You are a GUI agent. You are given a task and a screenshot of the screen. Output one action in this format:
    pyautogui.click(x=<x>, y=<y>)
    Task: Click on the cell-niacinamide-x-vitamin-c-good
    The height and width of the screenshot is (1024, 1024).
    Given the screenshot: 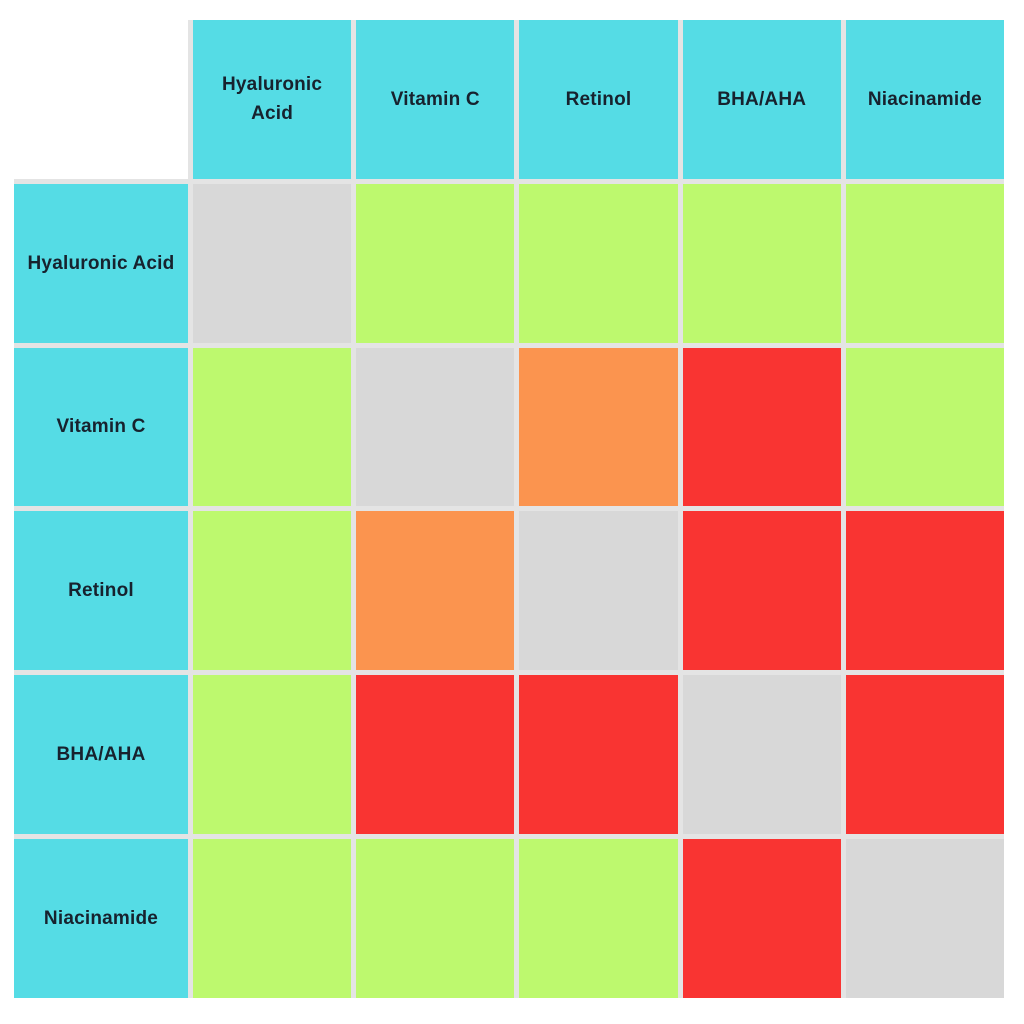 What is the action you would take?
    pyautogui.click(x=435, y=918)
    